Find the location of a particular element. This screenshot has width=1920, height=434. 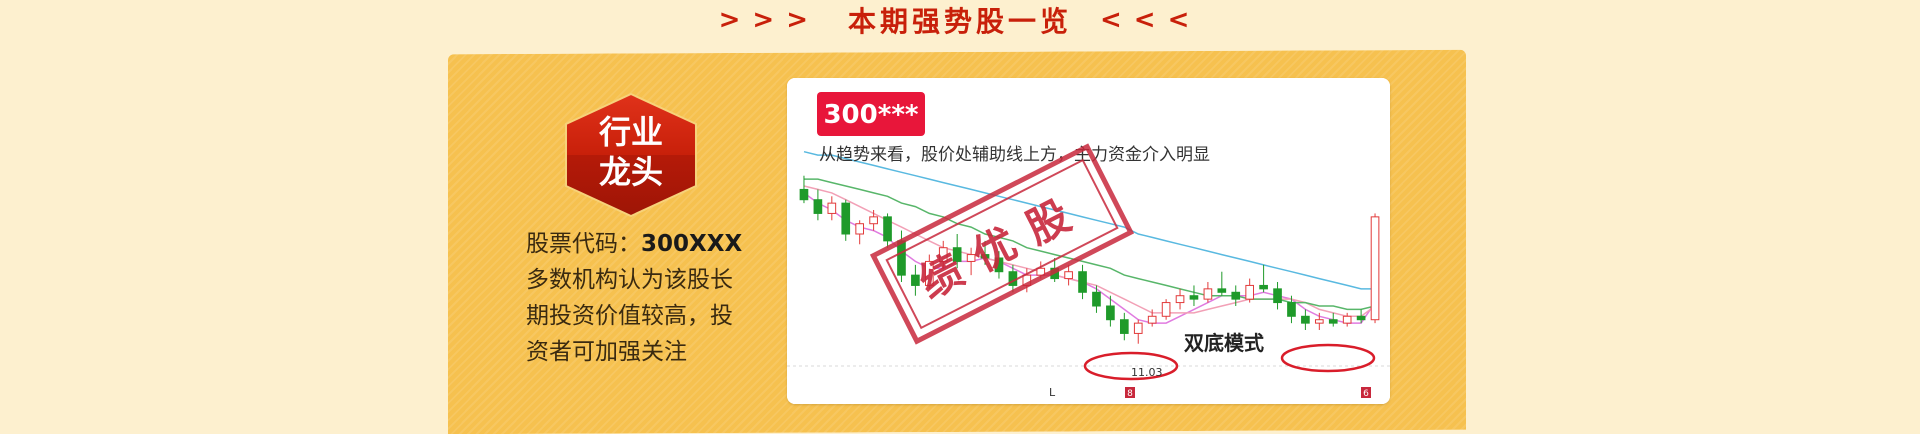

stamp-outer-border is located at coordinates (1002, 244).